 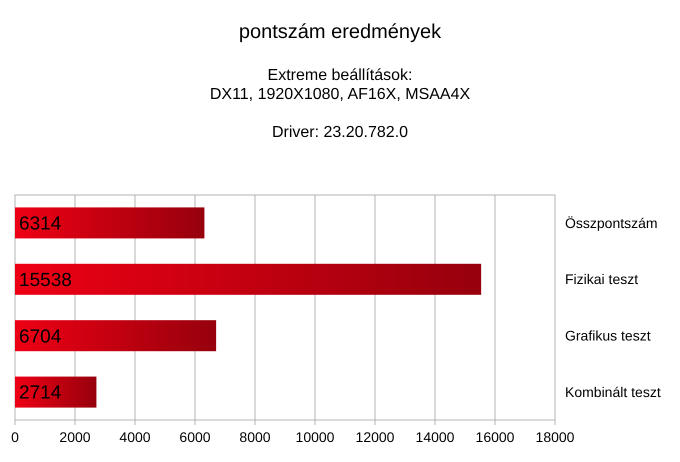 What do you see at coordinates (40, 337) in the screenshot?
I see `data-label: 6704` at bounding box center [40, 337].